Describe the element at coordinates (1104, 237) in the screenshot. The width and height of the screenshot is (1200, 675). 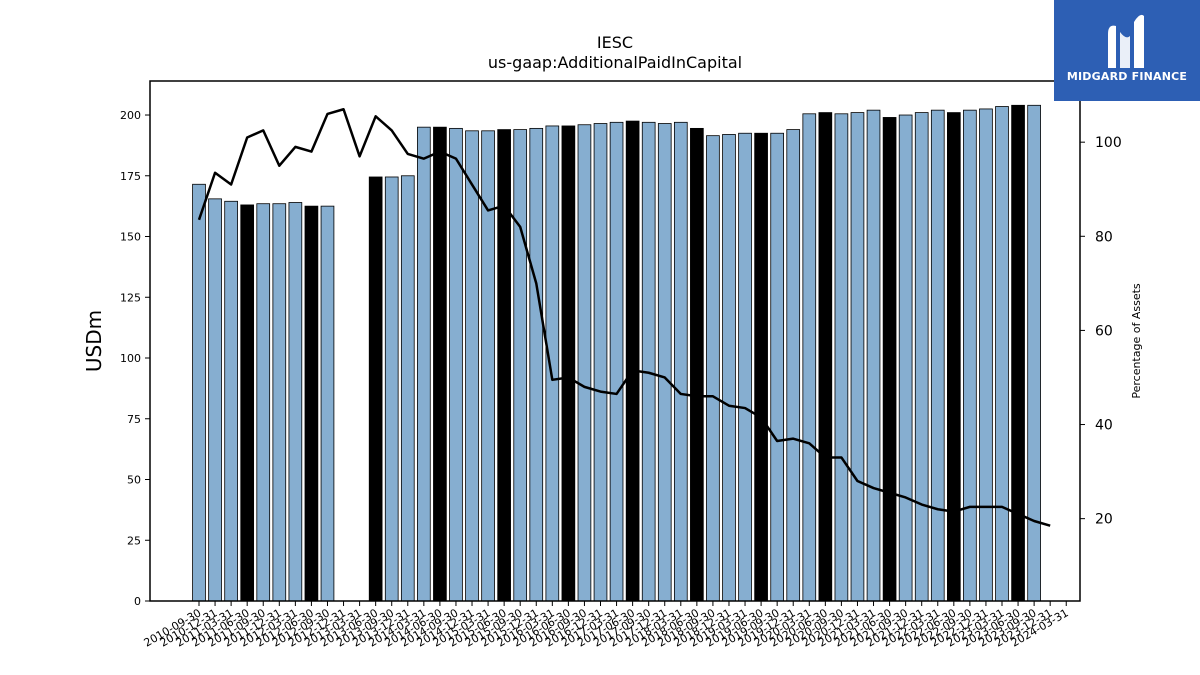
I see `y2-tick-label: 80` at that location.